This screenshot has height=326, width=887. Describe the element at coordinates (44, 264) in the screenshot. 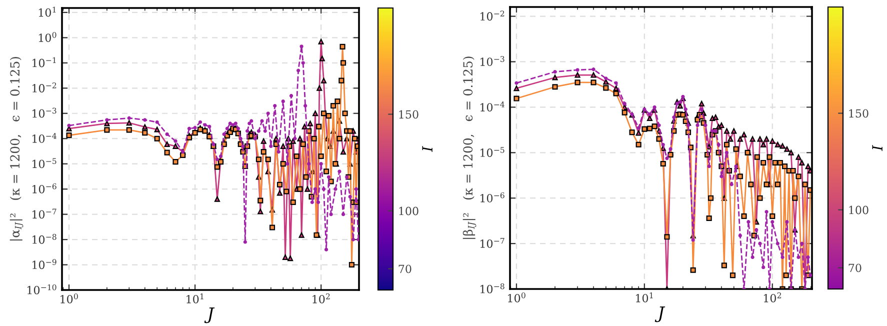

I see `y-tick-label: 10$^{−9}$` at that location.